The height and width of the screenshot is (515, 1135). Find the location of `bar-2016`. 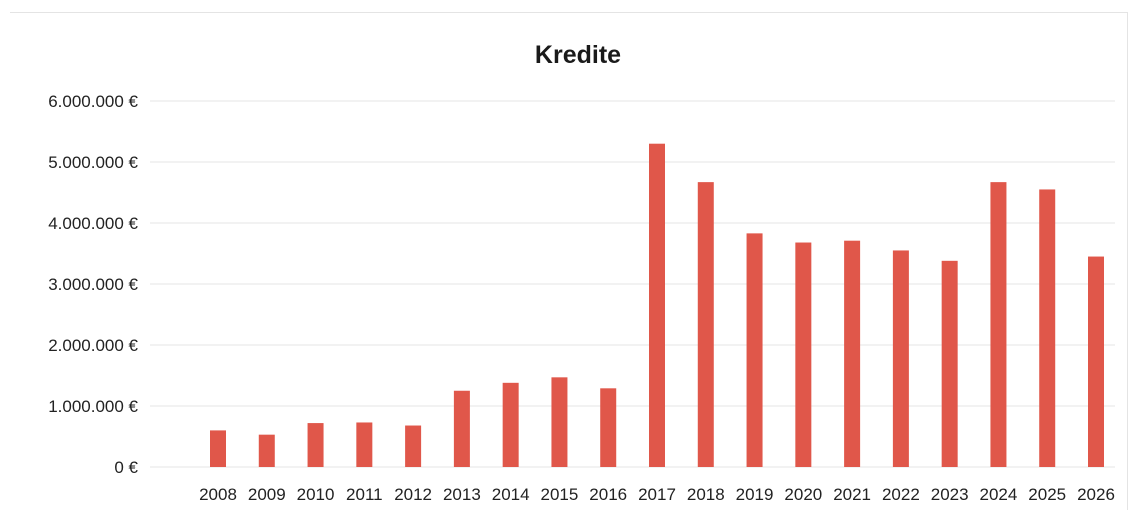

bar-2016 is located at coordinates (608, 427).